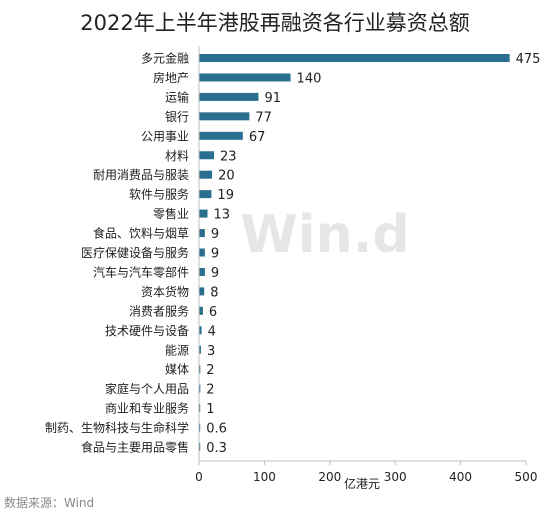  I want to click on value-label: 475, so click(528, 59).